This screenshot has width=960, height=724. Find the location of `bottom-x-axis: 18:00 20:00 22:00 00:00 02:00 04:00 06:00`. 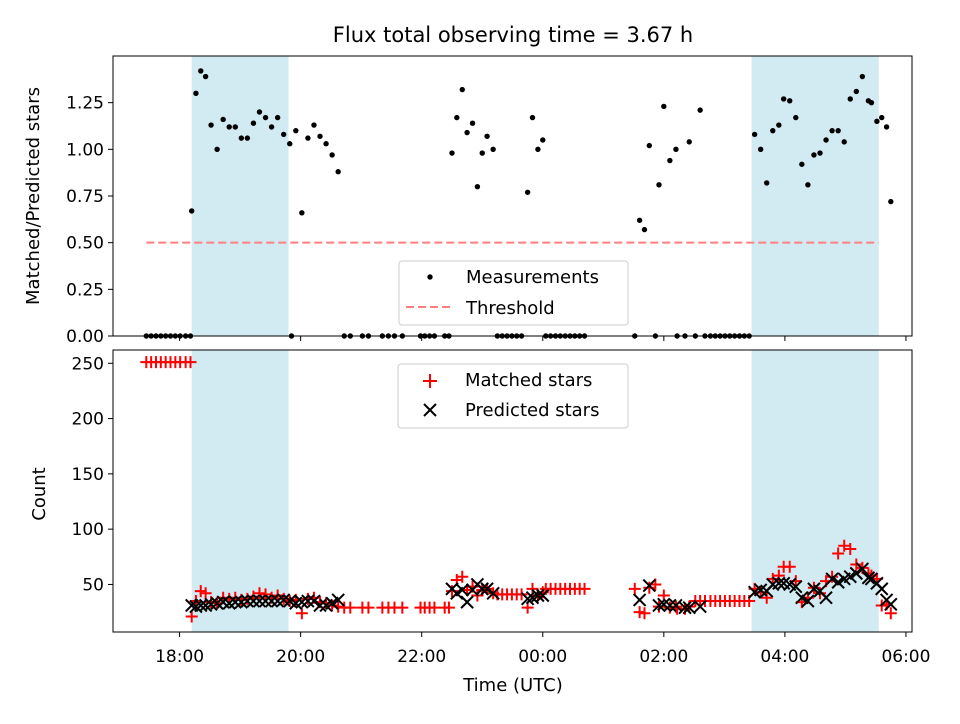

bottom-x-axis: 18:00 20:00 22:00 00:00 02:00 04:00 06:00 is located at coordinates (542, 649).